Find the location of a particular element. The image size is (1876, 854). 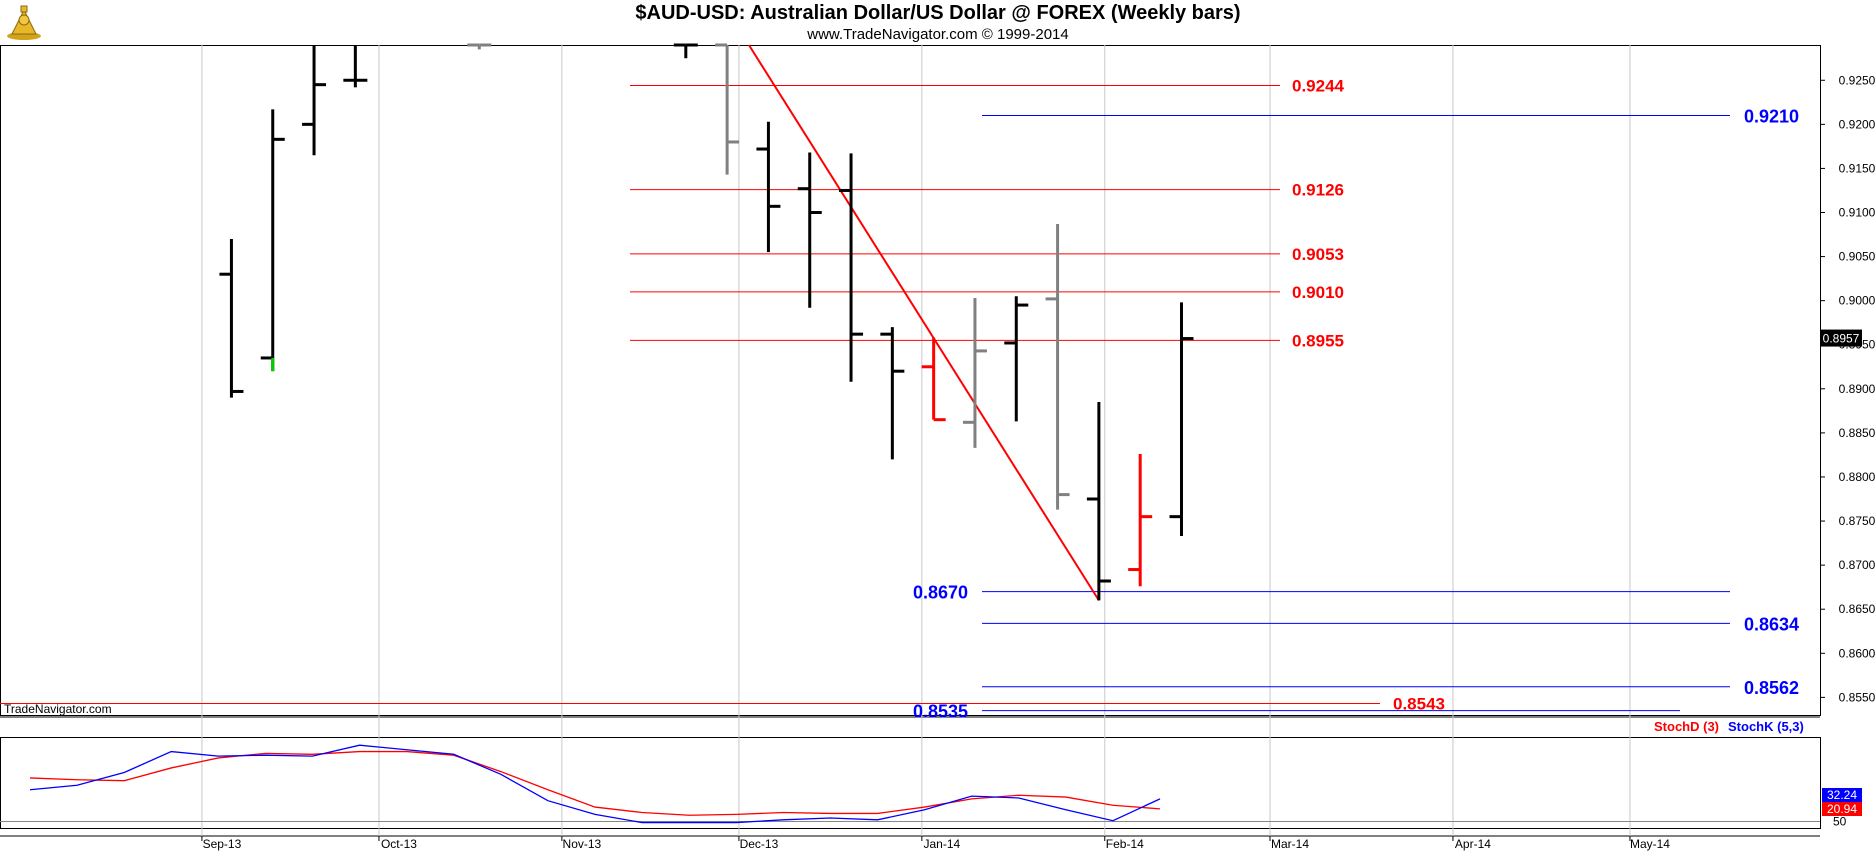

red-level-label: 0.9244 is located at coordinates (1318, 86).